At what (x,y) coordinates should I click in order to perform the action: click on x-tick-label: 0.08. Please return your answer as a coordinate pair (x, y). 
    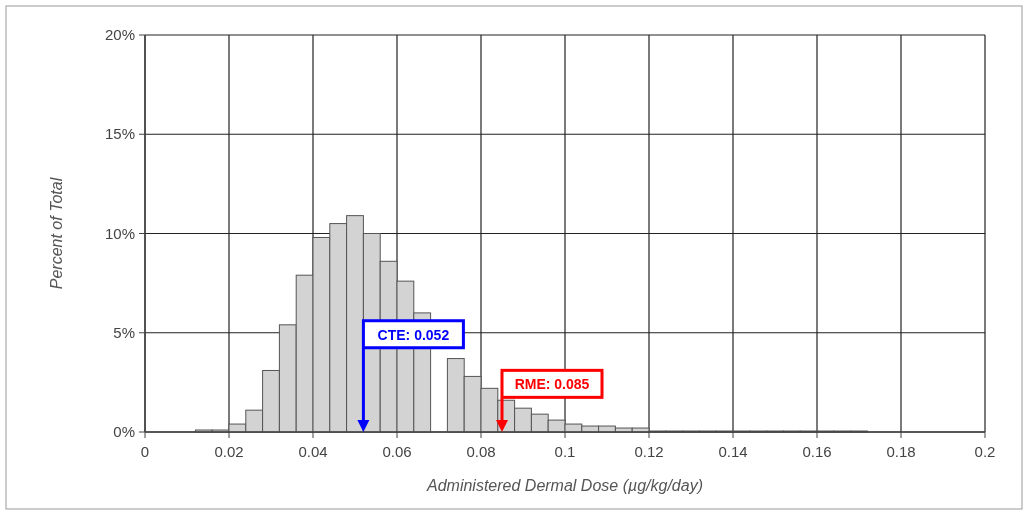
    Looking at the image, I should click on (481, 451).